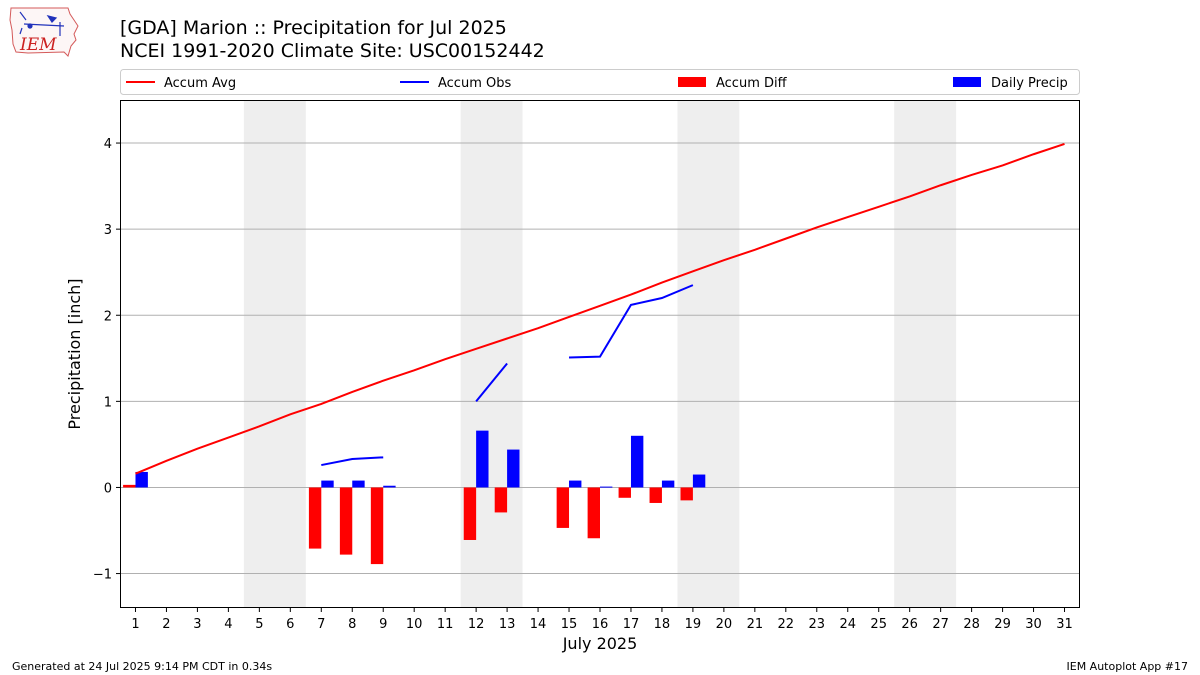  Describe the element at coordinates (414, 497) in the screenshot. I see `bars` at that location.